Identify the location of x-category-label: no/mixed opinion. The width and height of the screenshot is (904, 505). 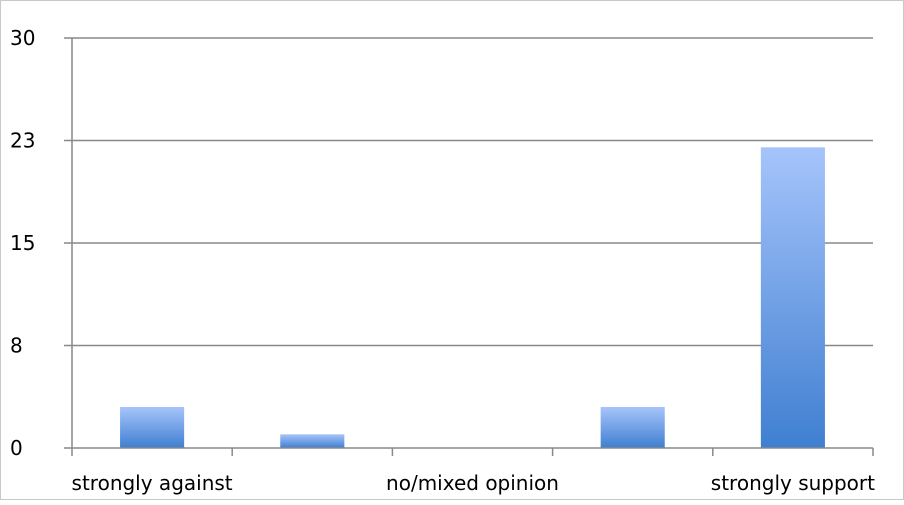
(472, 483).